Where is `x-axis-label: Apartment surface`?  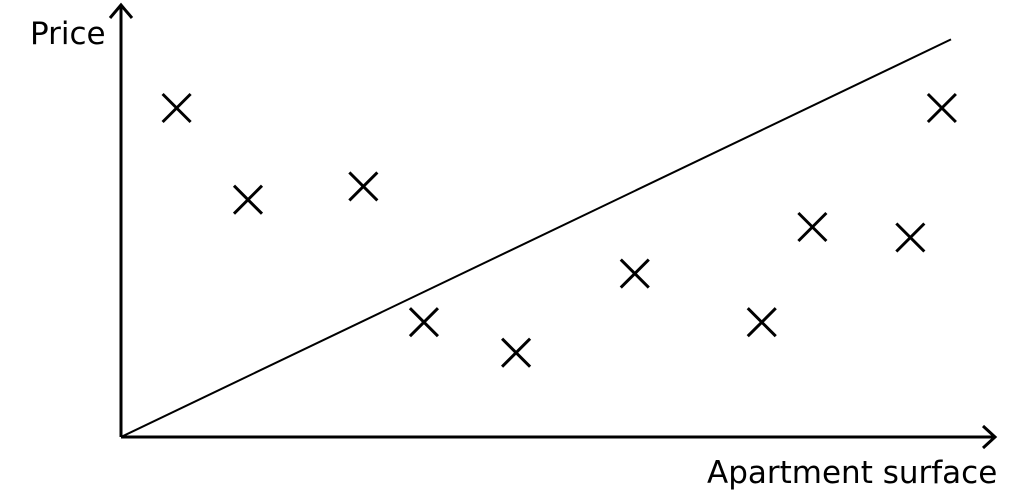
x-axis-label: Apartment surface is located at coordinates (852, 473).